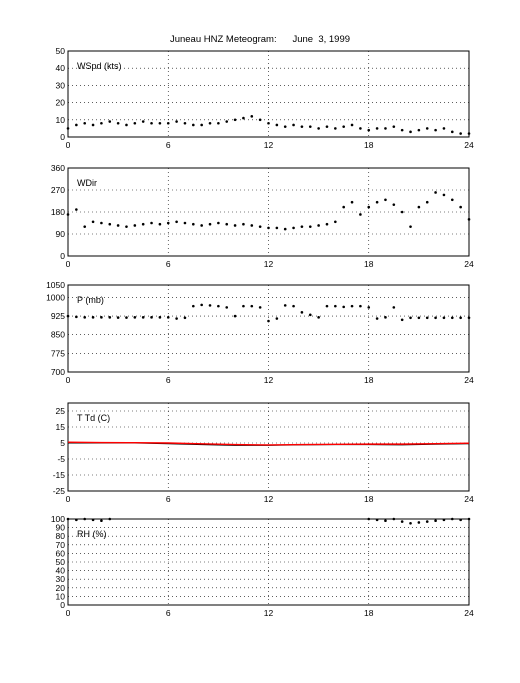 The width and height of the screenshot is (520, 683). What do you see at coordinates (61, 459) in the screenshot?
I see `panel-3-ytick: -5` at bounding box center [61, 459].